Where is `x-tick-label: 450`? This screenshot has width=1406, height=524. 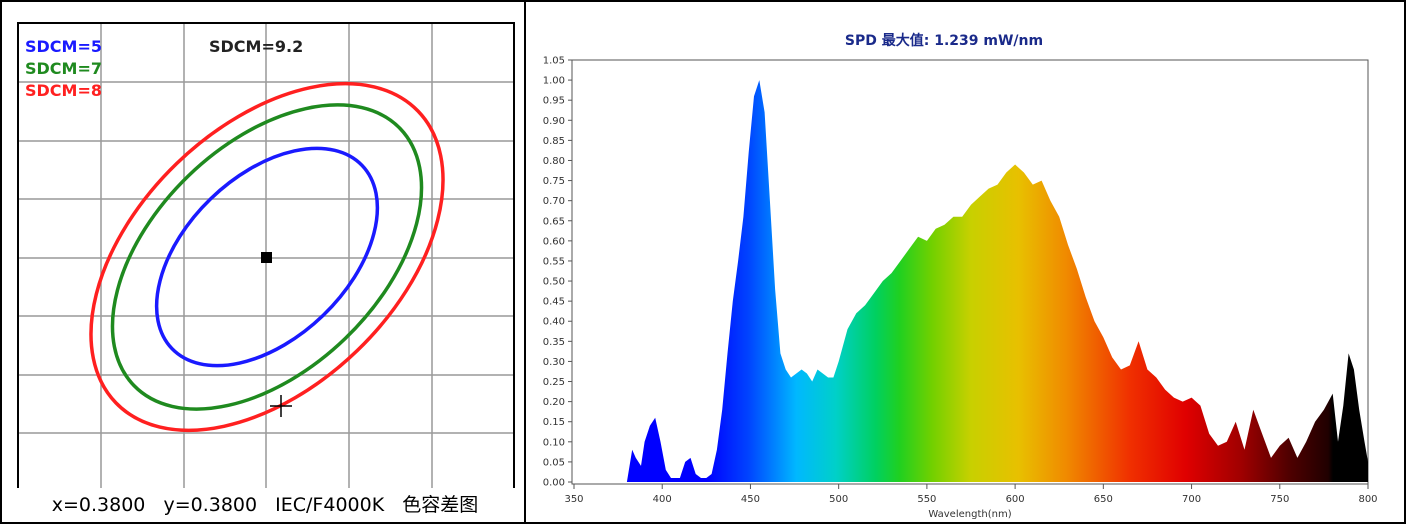
x-tick-label: 450 is located at coordinates (750, 499).